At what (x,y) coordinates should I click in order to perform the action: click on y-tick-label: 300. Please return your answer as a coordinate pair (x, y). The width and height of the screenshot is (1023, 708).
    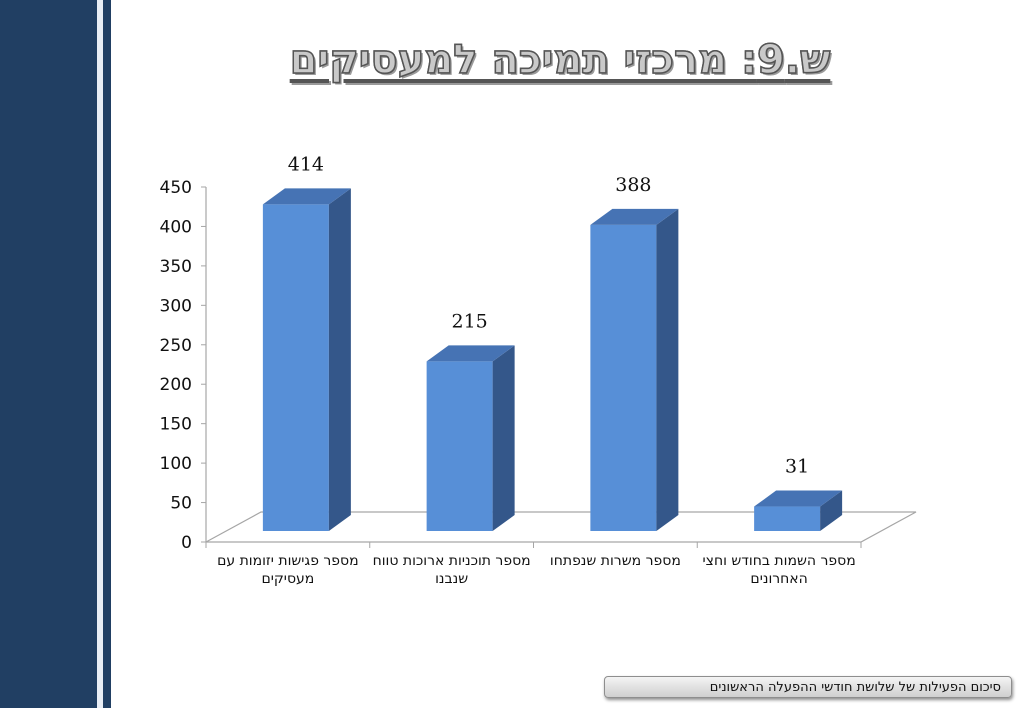
    Looking at the image, I should click on (176, 306).